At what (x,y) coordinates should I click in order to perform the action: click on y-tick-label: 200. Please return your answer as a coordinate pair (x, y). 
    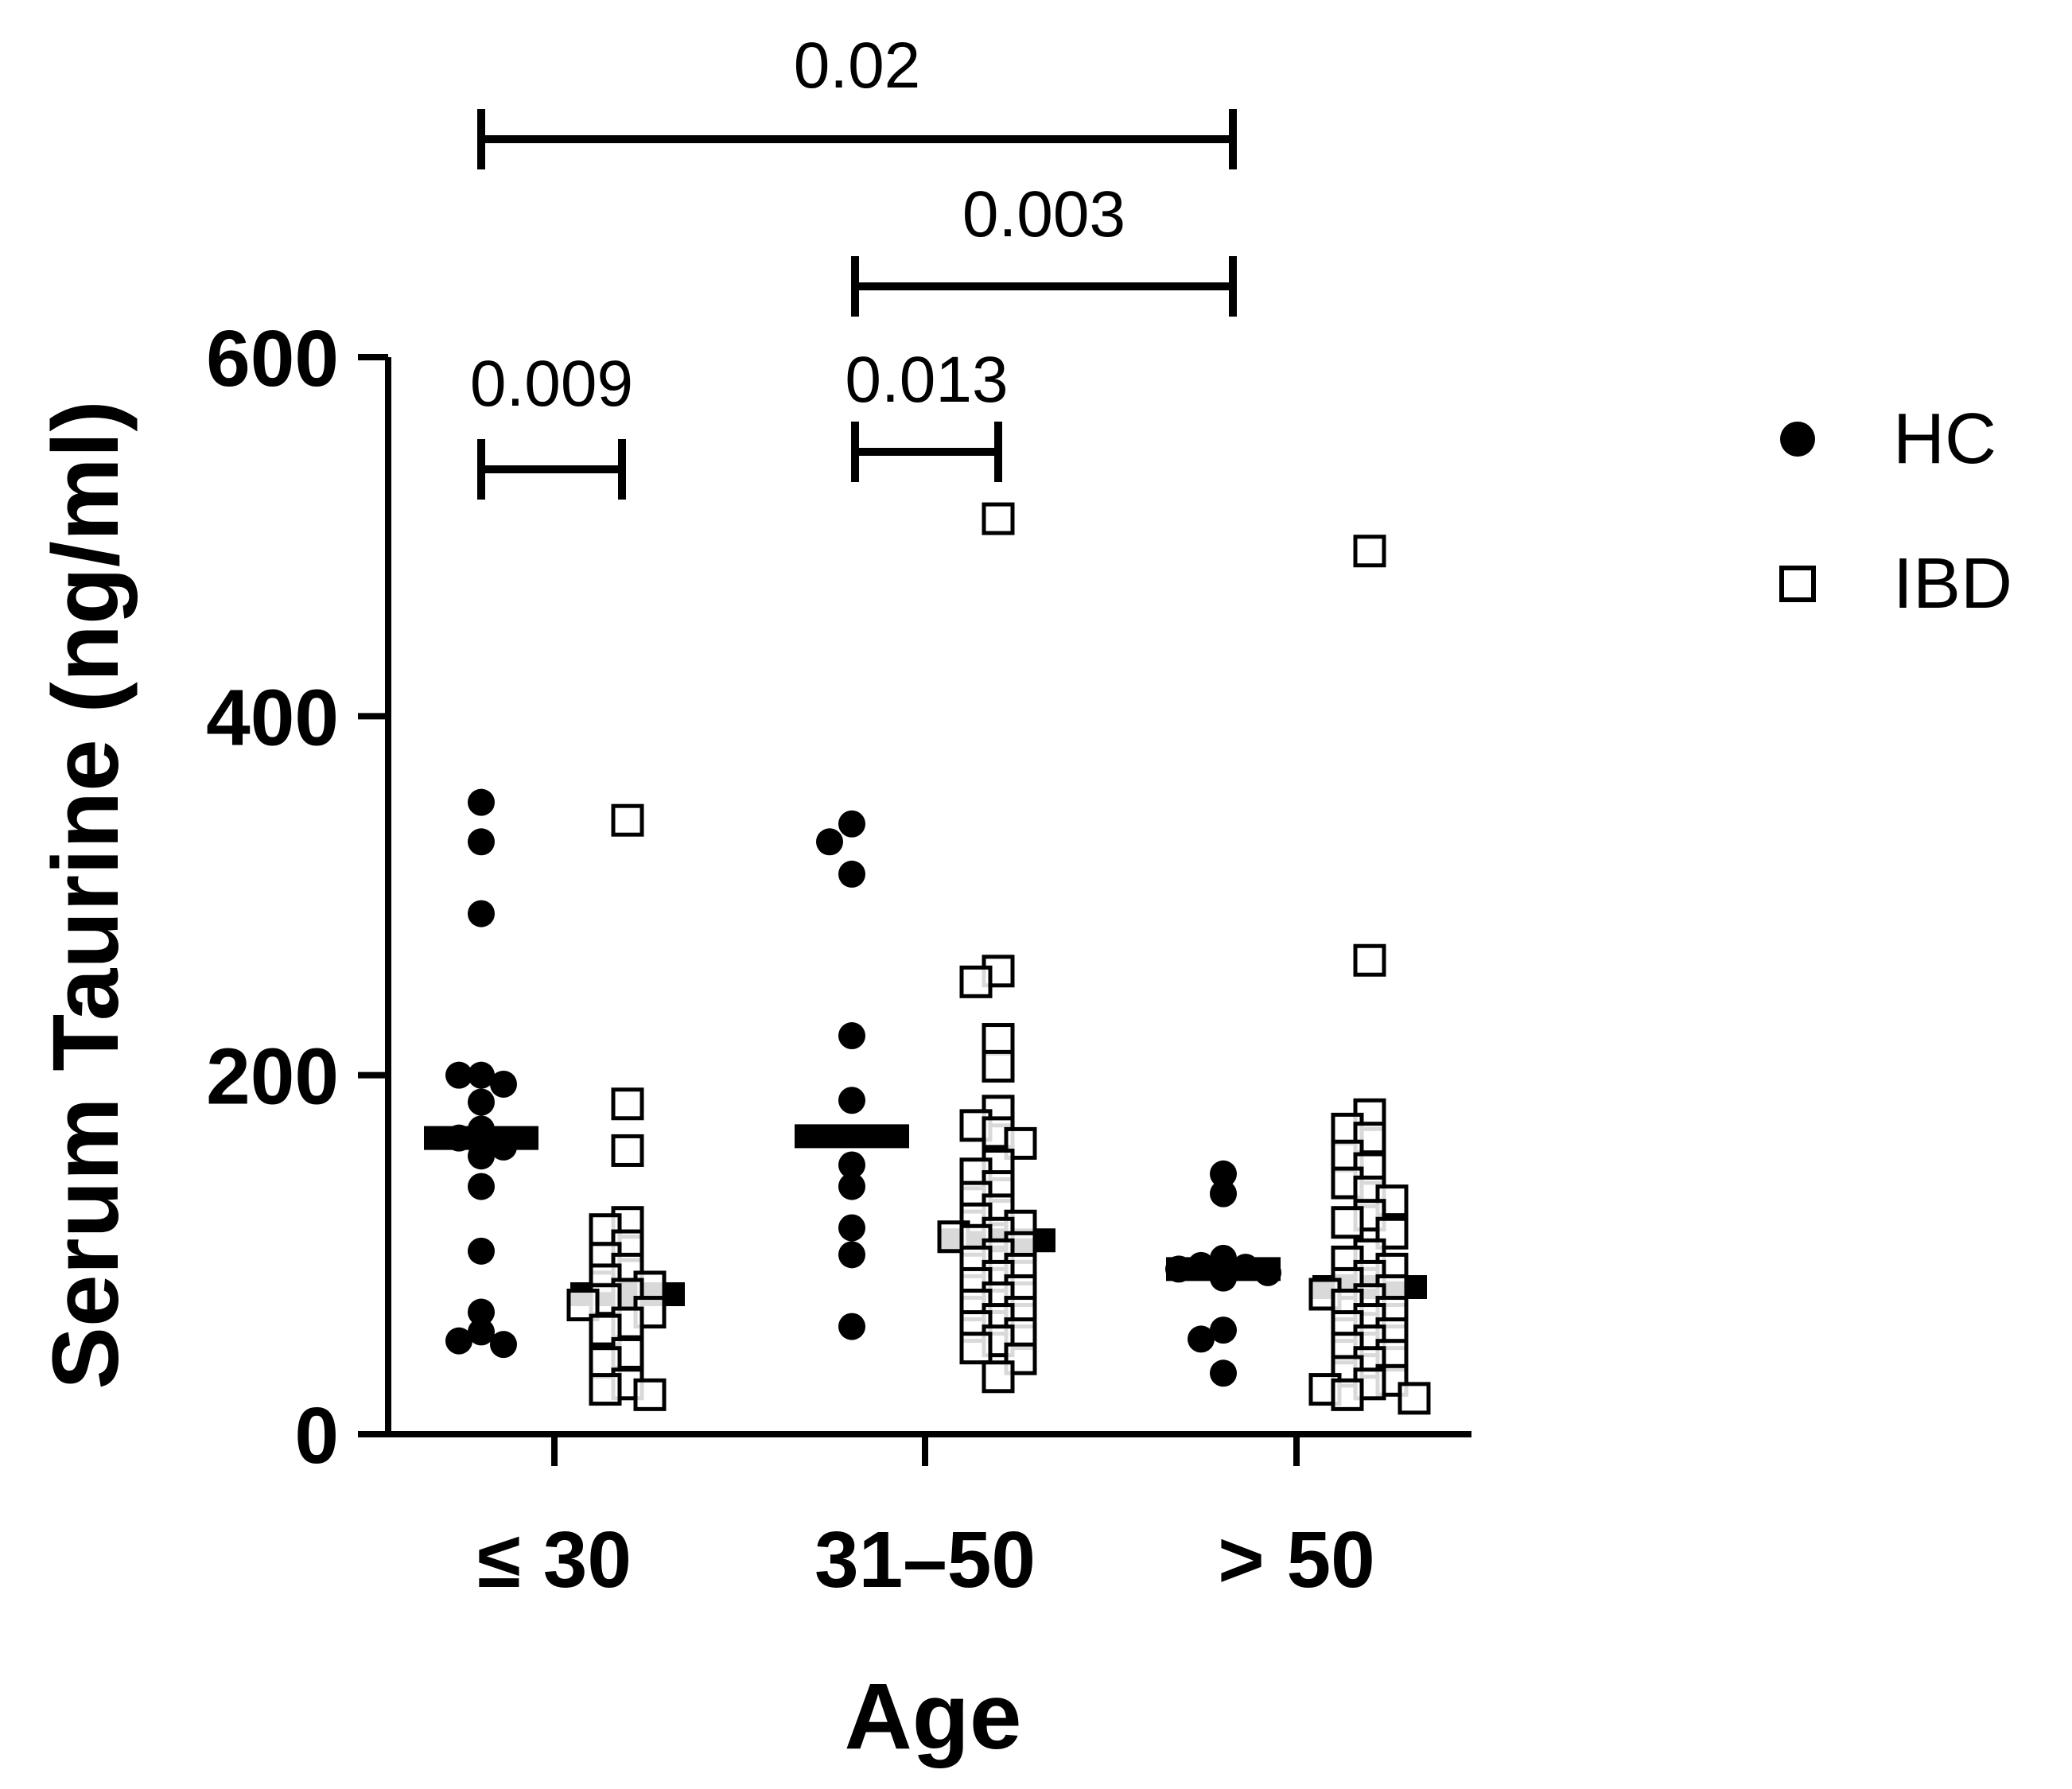
    Looking at the image, I should click on (272, 1077).